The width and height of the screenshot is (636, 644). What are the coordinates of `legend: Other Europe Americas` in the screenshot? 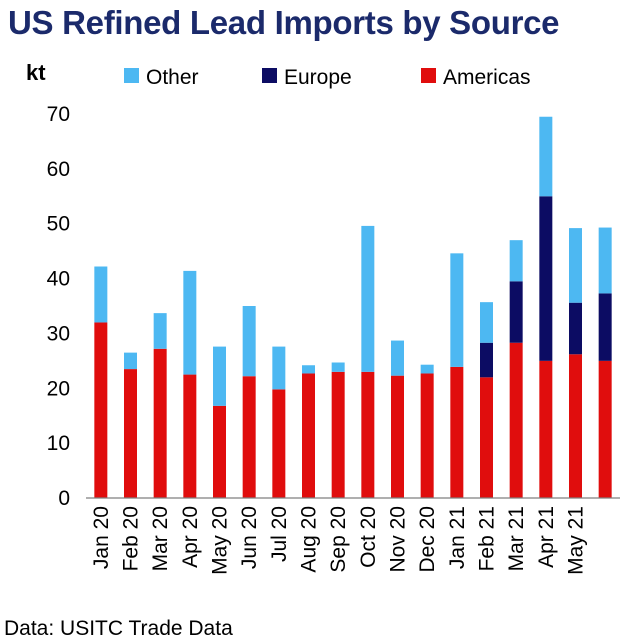 It's located at (327, 77).